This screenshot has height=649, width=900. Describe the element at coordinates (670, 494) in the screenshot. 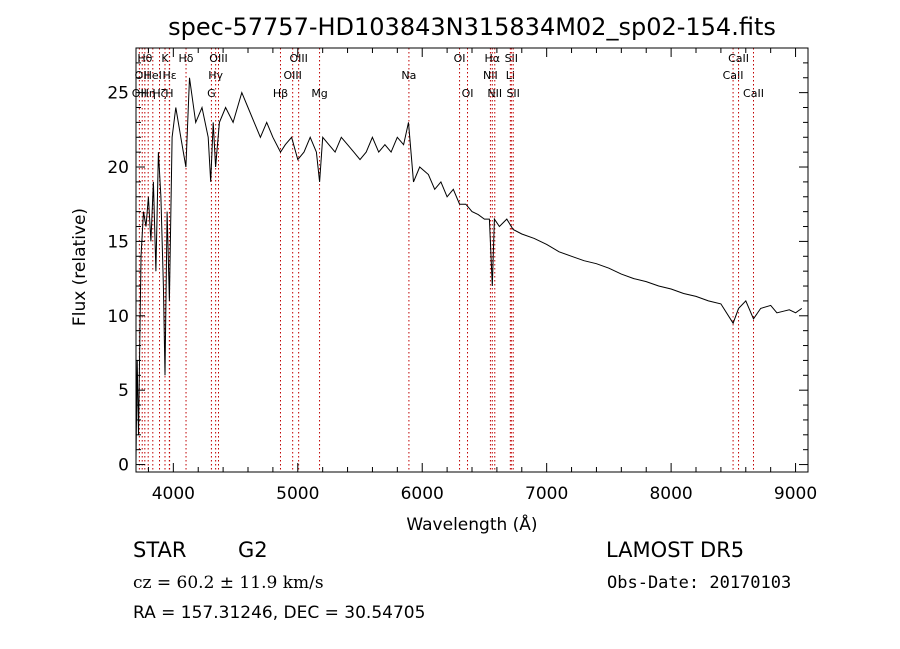

I see `x-tick-label-4: 8000` at that location.